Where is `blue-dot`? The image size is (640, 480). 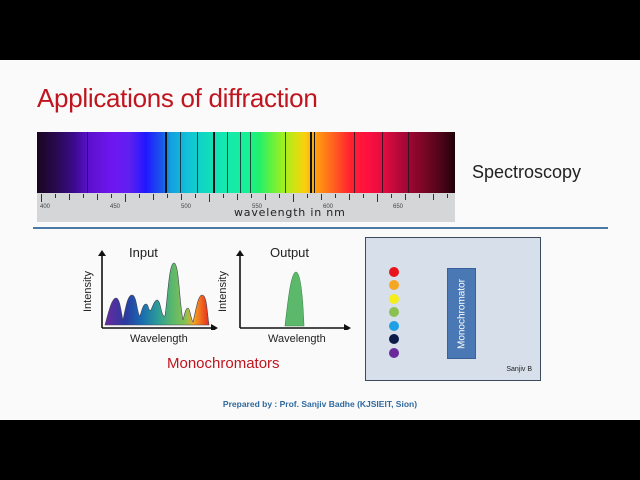
blue-dot is located at coordinates (394, 326).